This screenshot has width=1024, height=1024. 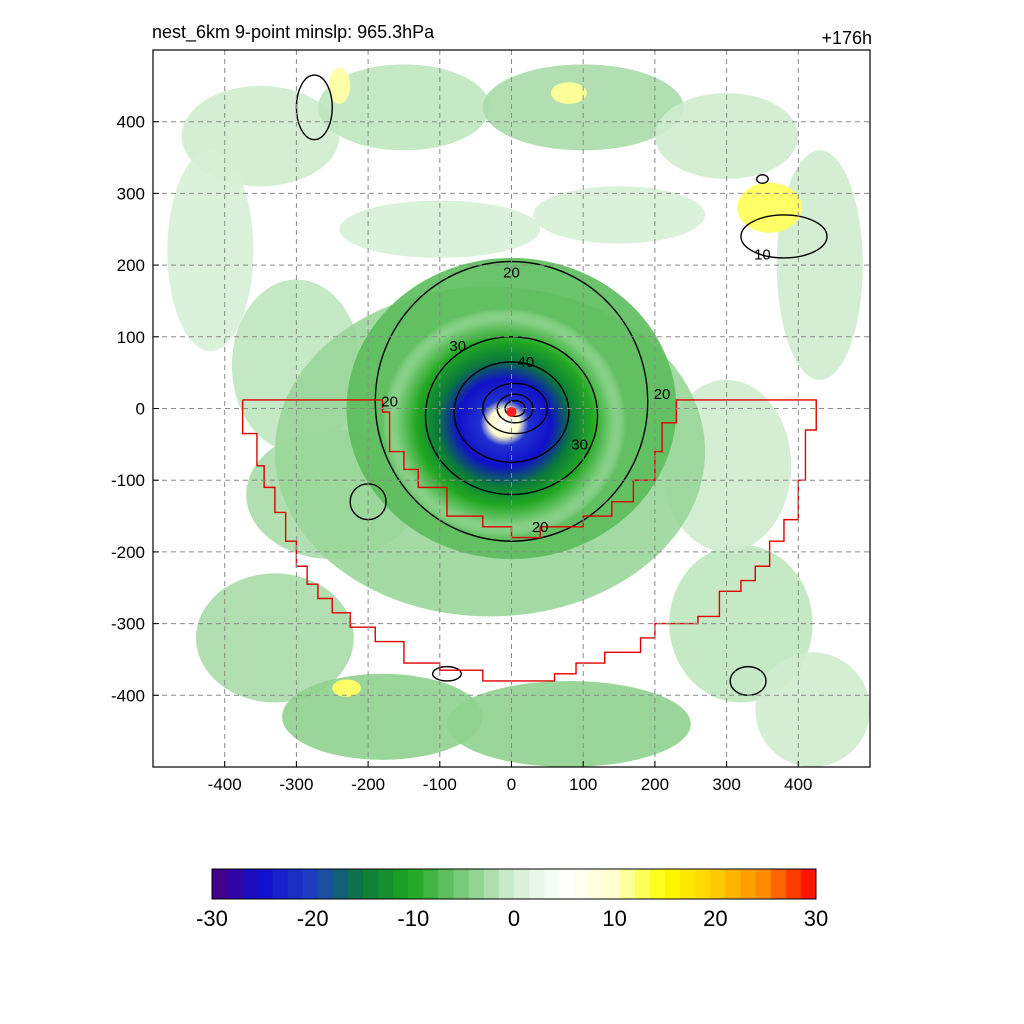 What do you see at coordinates (131, 193) in the screenshot?
I see `y-tick-label: 300` at bounding box center [131, 193].